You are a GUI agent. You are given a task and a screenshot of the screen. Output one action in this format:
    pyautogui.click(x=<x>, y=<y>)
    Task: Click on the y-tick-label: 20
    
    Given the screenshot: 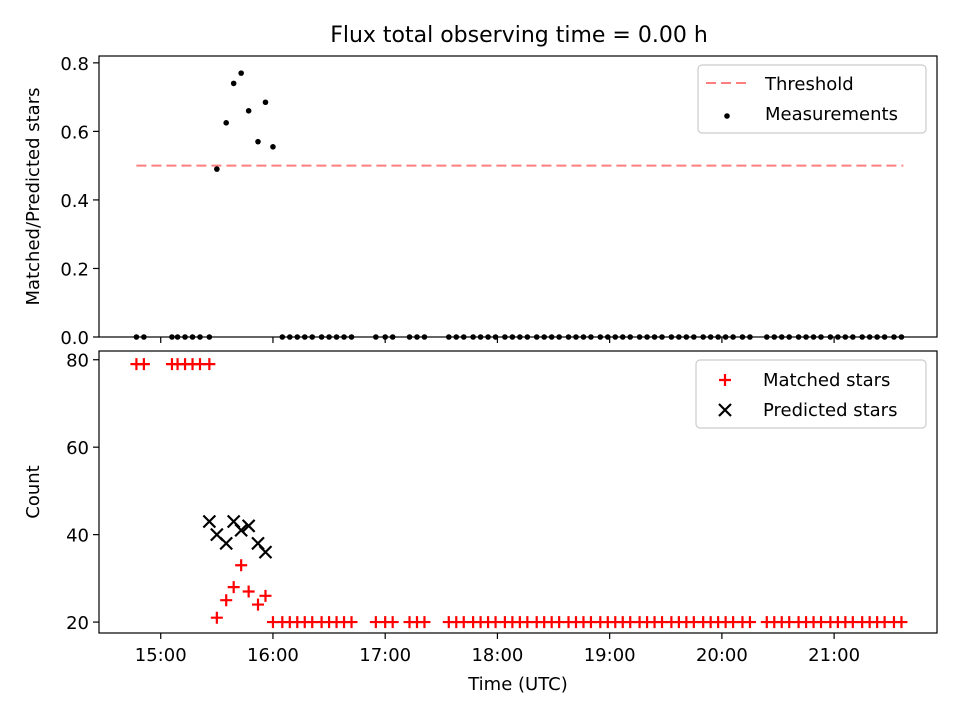 What is the action you would take?
    pyautogui.click(x=77, y=623)
    